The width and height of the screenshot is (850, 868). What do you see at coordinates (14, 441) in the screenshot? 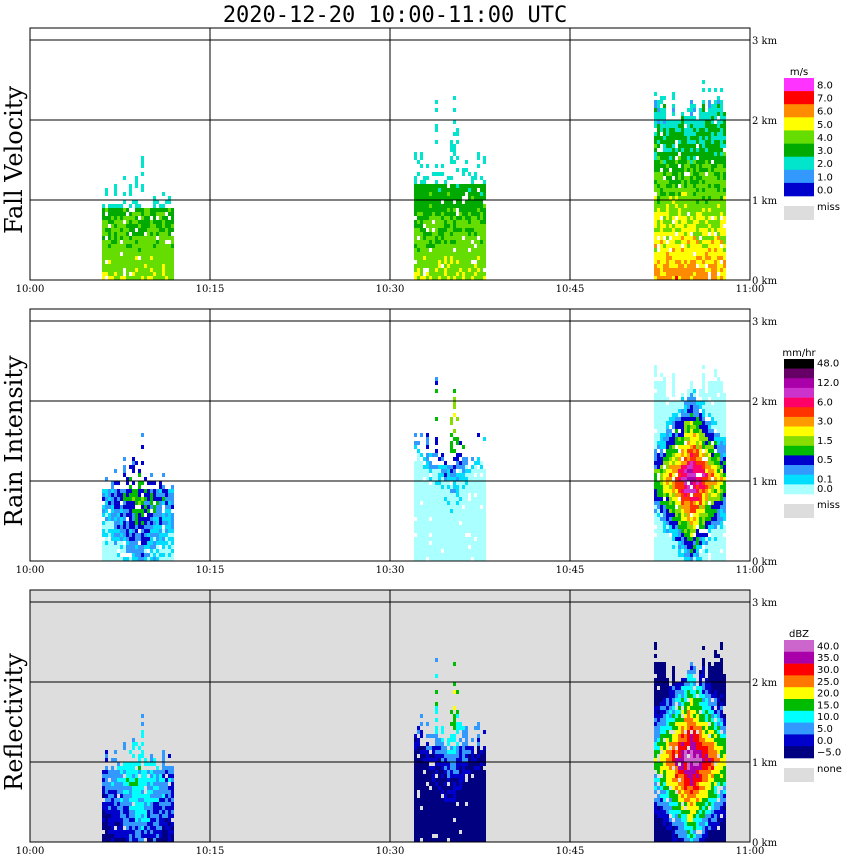
I see `y-axis-label: Rain Intensity` at bounding box center [14, 441].